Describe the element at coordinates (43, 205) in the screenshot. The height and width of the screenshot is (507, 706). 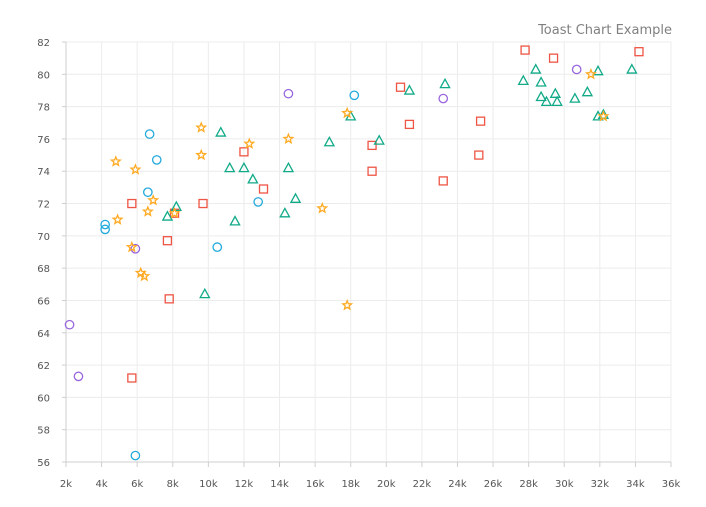
I see `y-tick-label: 72` at that location.